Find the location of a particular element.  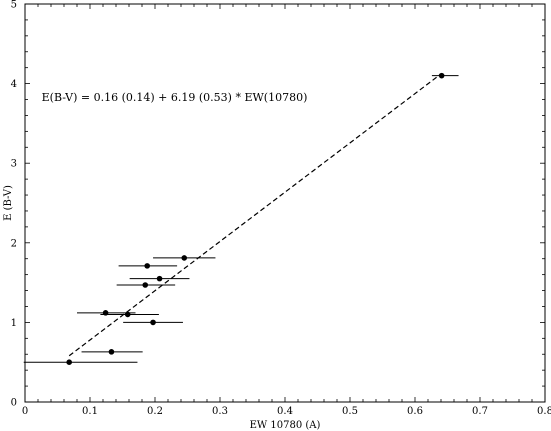

y-tick-label: 2 is located at coordinates (14, 243).